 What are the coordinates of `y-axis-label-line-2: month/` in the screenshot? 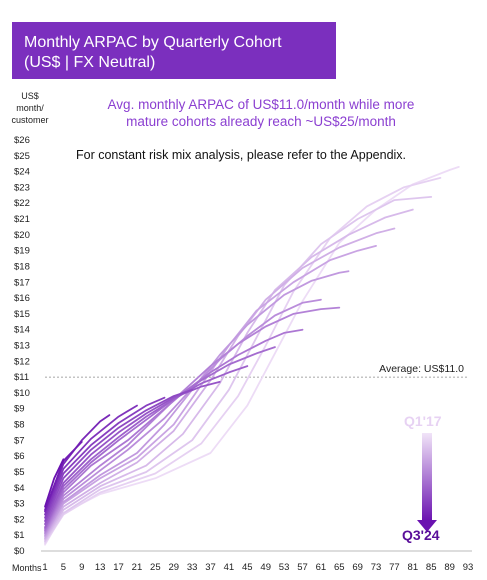 It's located at (30, 108).